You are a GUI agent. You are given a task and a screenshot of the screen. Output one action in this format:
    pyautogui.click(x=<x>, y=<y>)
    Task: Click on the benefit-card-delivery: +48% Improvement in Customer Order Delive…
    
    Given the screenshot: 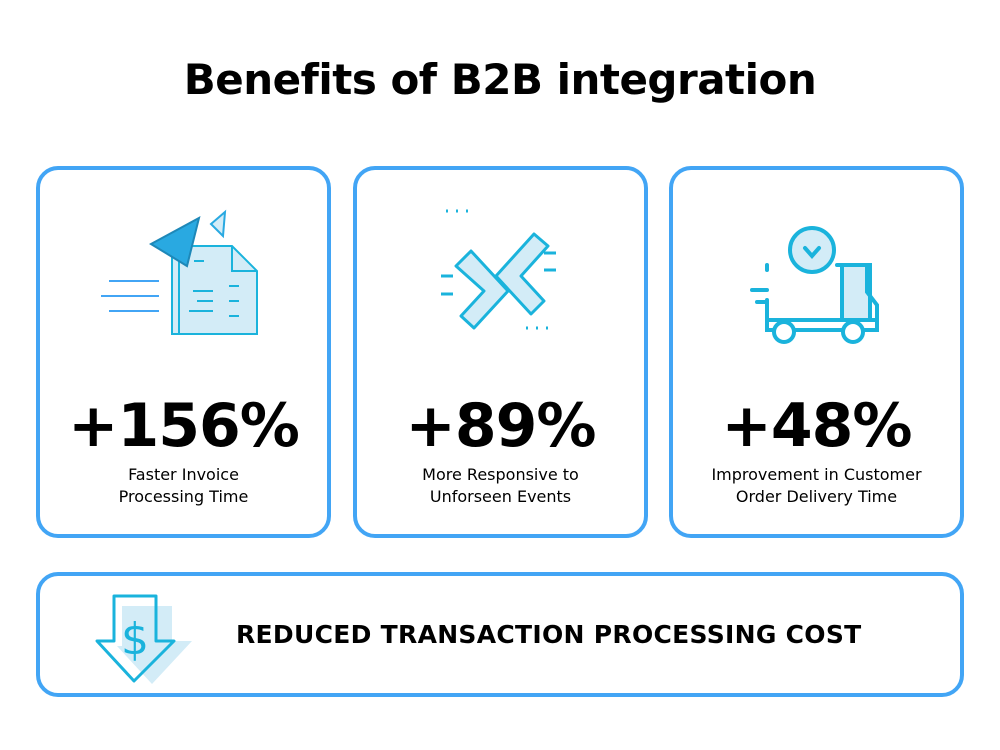 What is the action you would take?
    pyautogui.click(x=816, y=352)
    